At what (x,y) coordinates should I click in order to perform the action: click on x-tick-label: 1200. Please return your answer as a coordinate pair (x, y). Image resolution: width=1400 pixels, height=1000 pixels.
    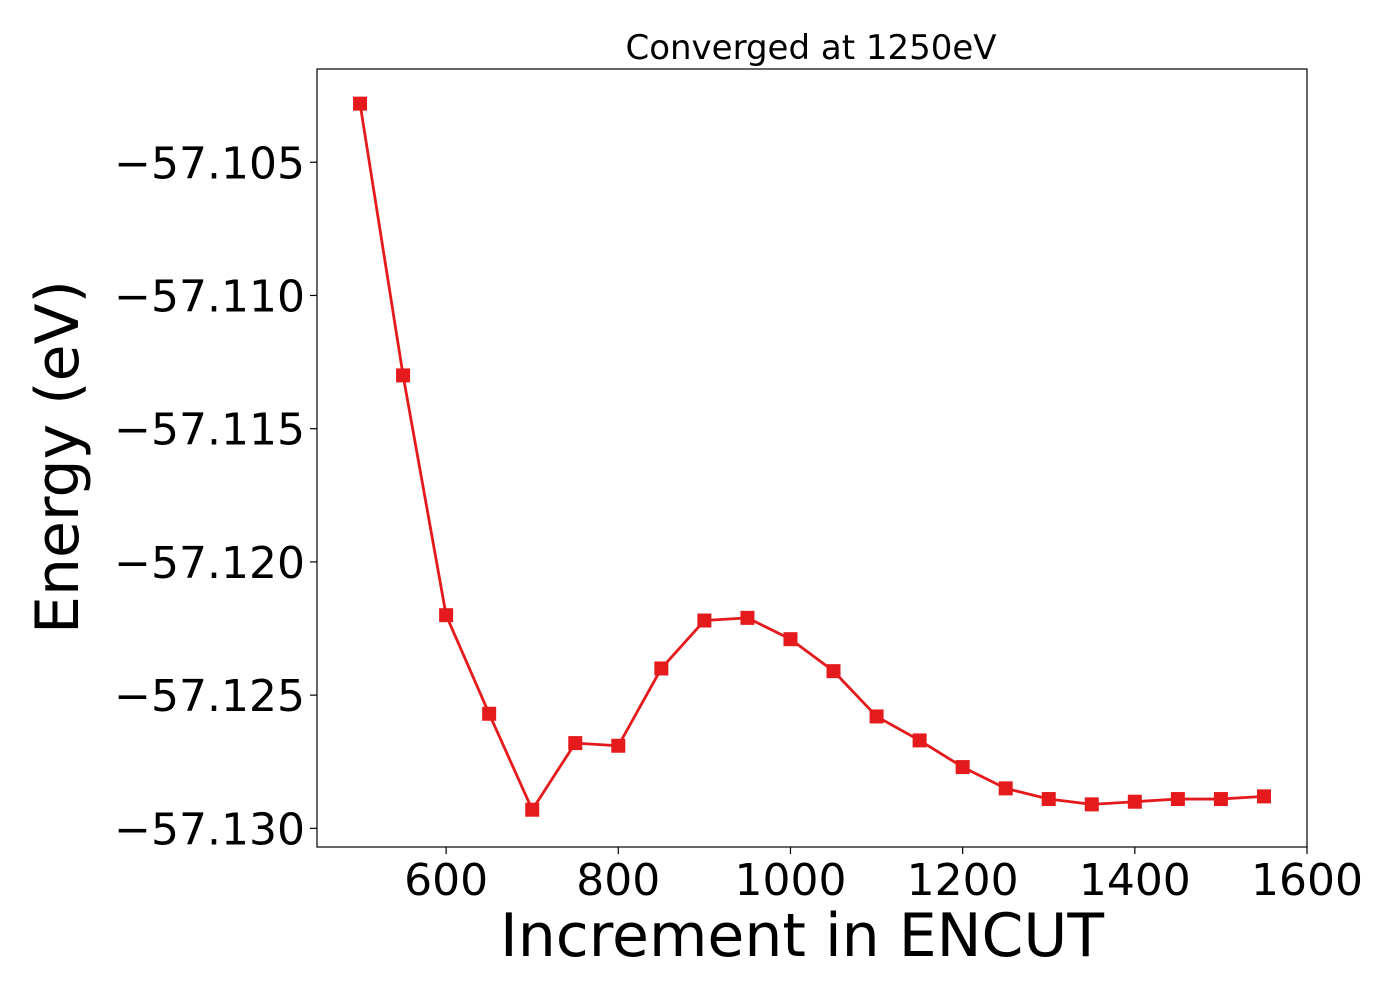
    Looking at the image, I should click on (963, 880).